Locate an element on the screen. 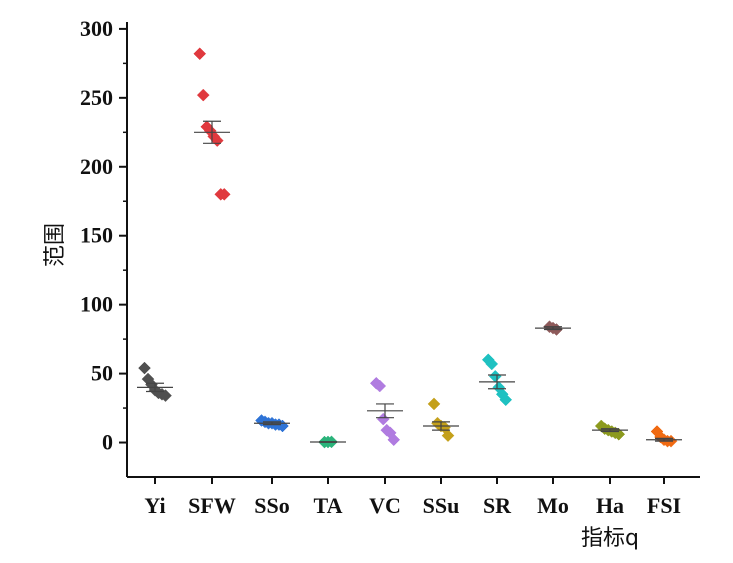 This screenshot has width=733, height=563. x-tick-label: SSo is located at coordinates (271, 505).